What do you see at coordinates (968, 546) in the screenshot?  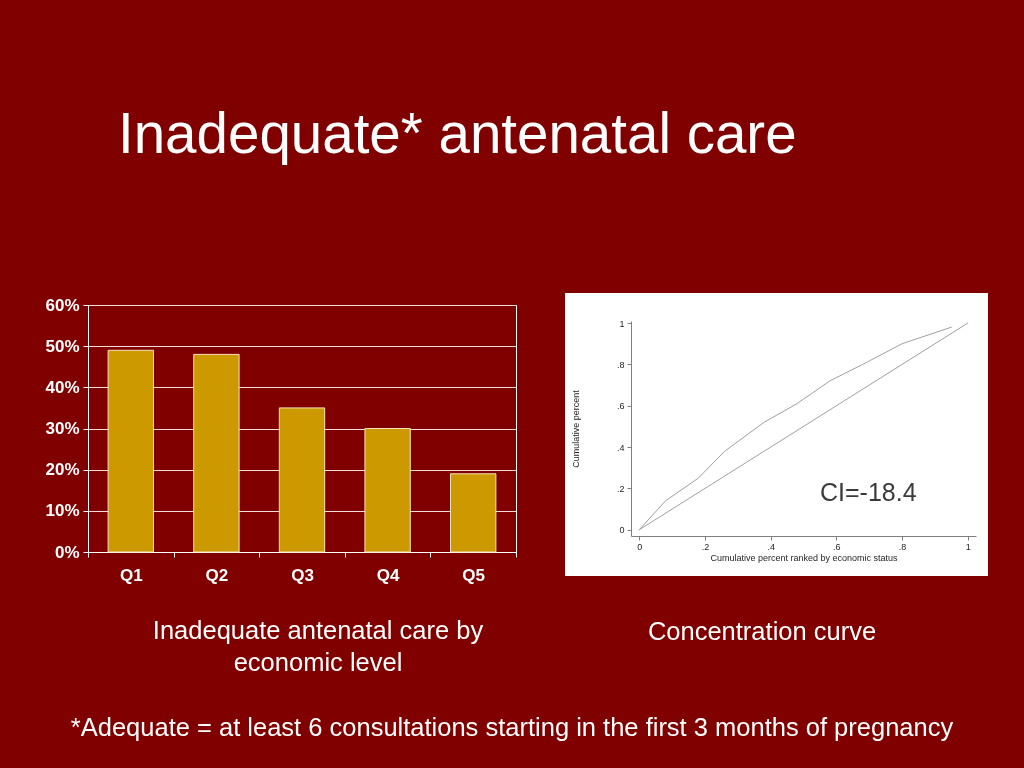 I see `x-tick-label: 1` at bounding box center [968, 546].